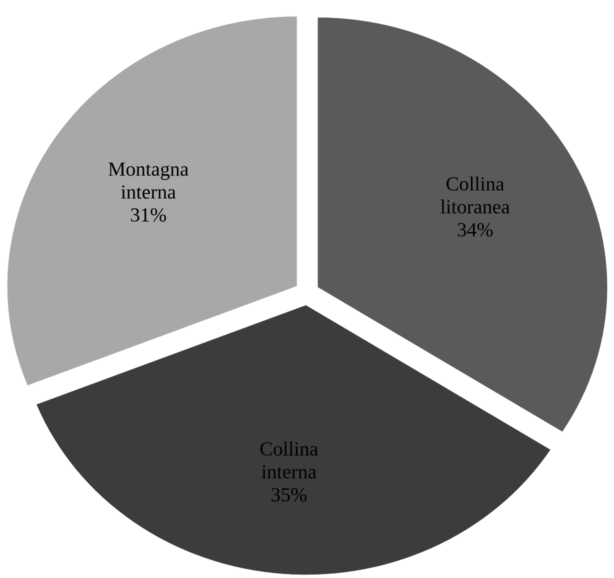 The height and width of the screenshot is (578, 614). I want to click on data-label: 34%, so click(475, 230).